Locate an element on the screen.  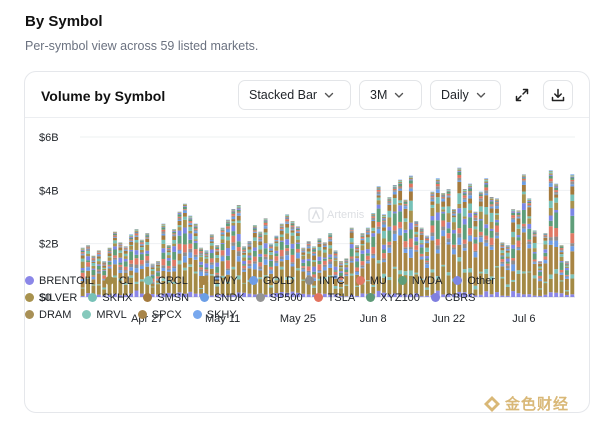
legend-item: DRAM is located at coordinates (48, 315).